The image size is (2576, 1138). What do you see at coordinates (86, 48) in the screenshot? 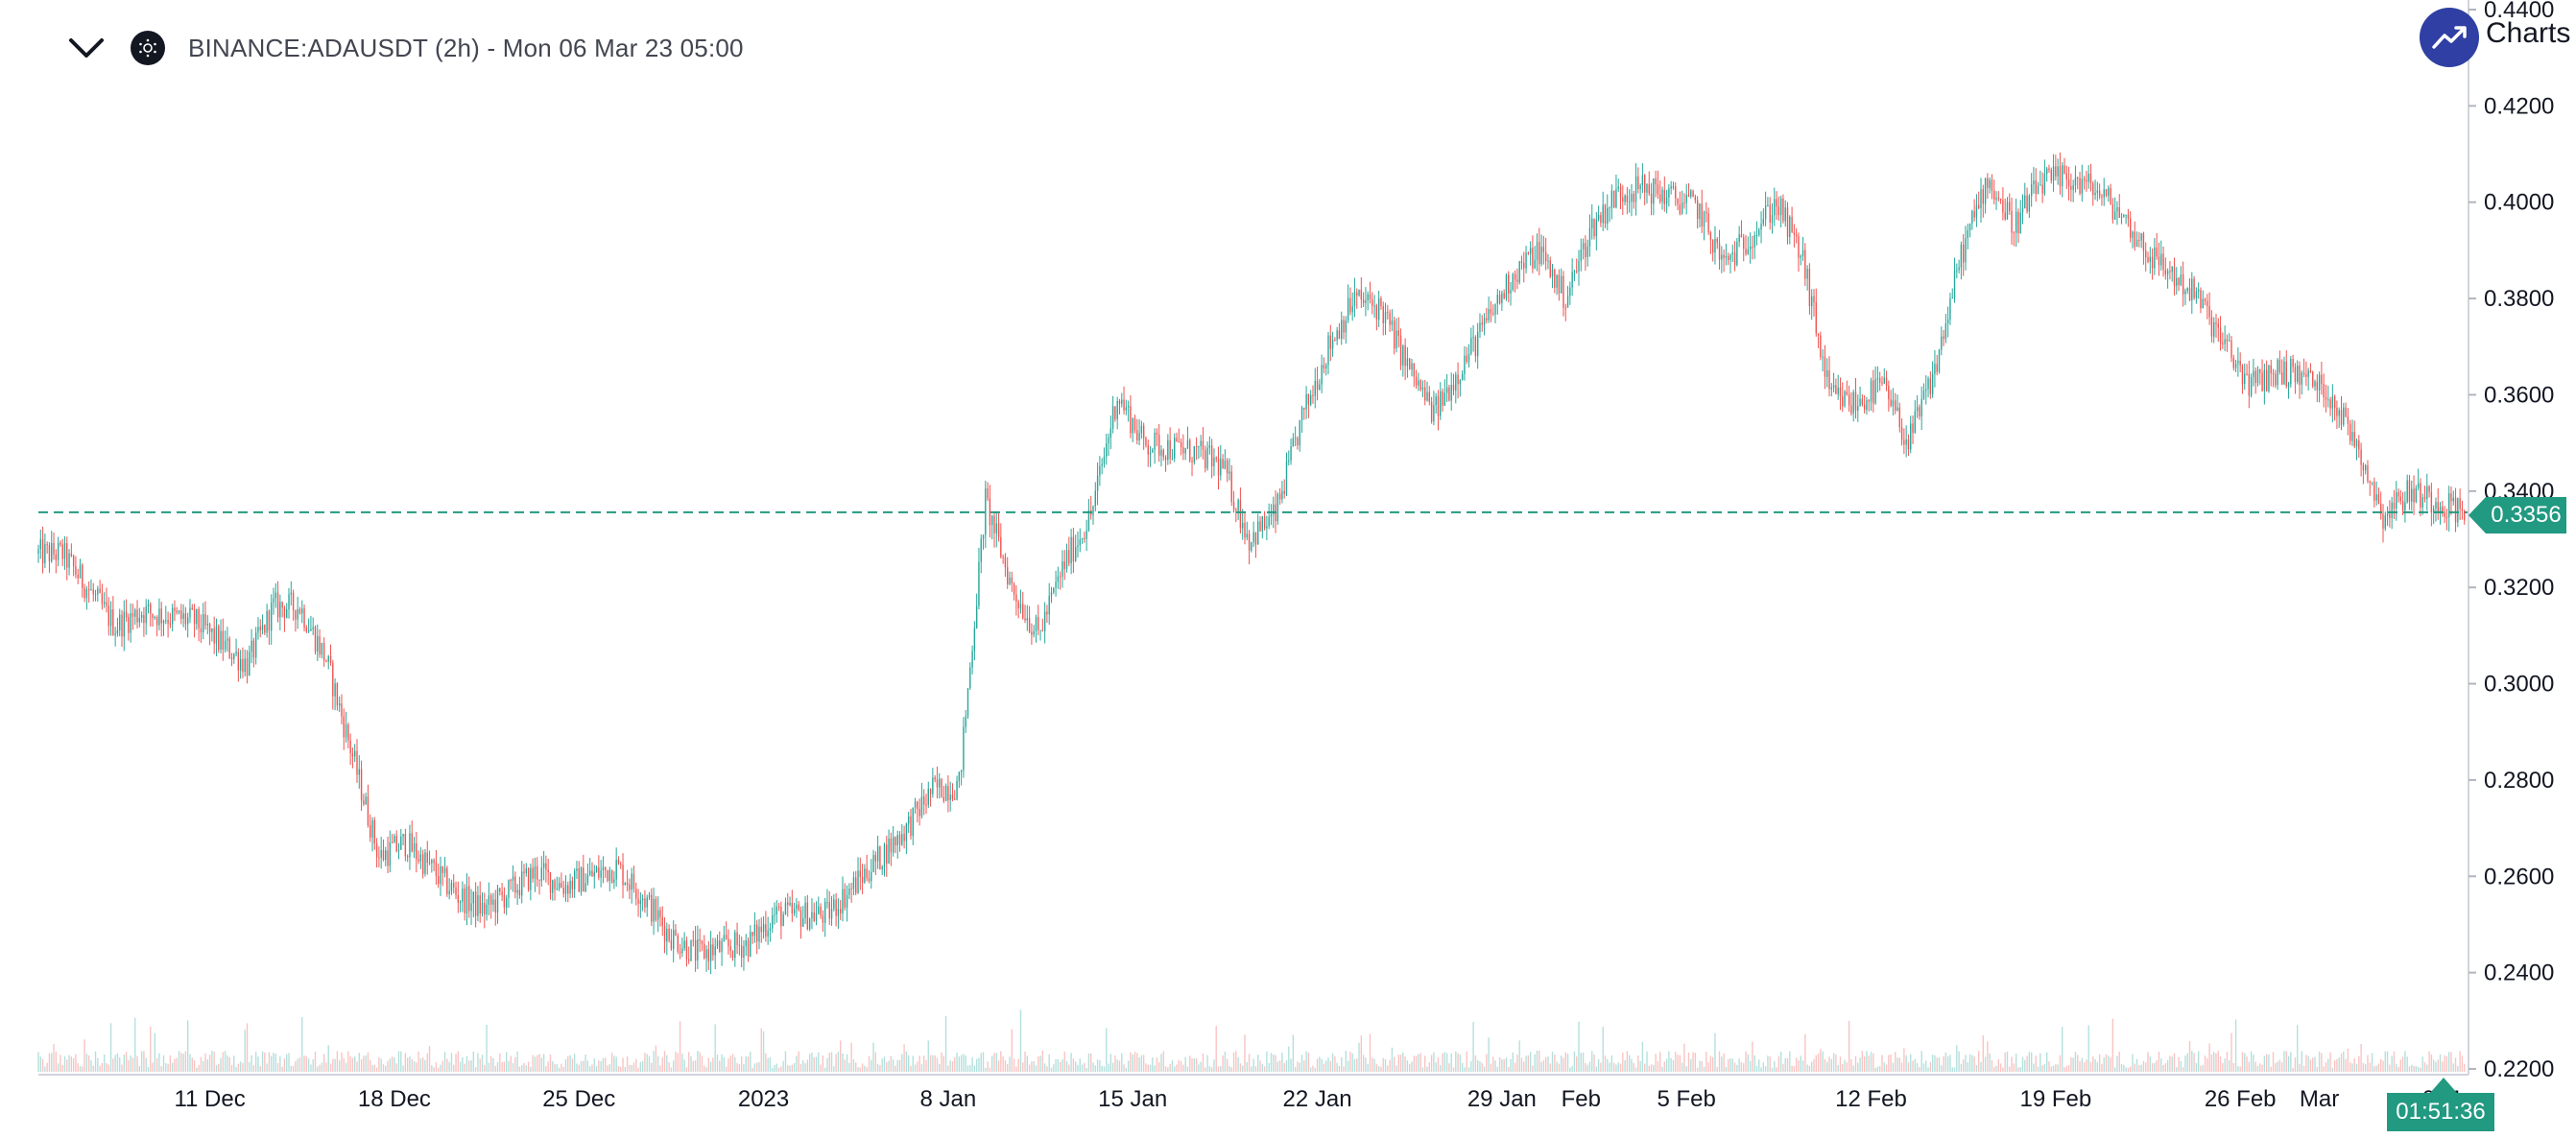
I see `chevron-down-icon` at bounding box center [86, 48].